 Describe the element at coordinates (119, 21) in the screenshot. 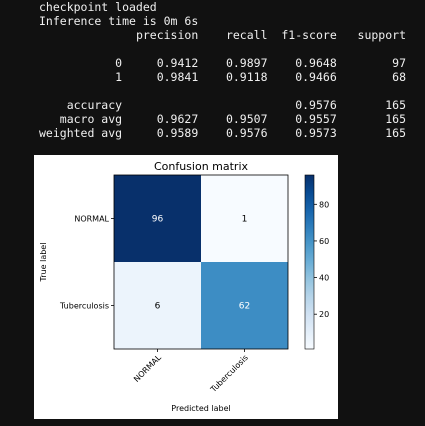

I see `log-line: Inference time is 0m 6s` at that location.